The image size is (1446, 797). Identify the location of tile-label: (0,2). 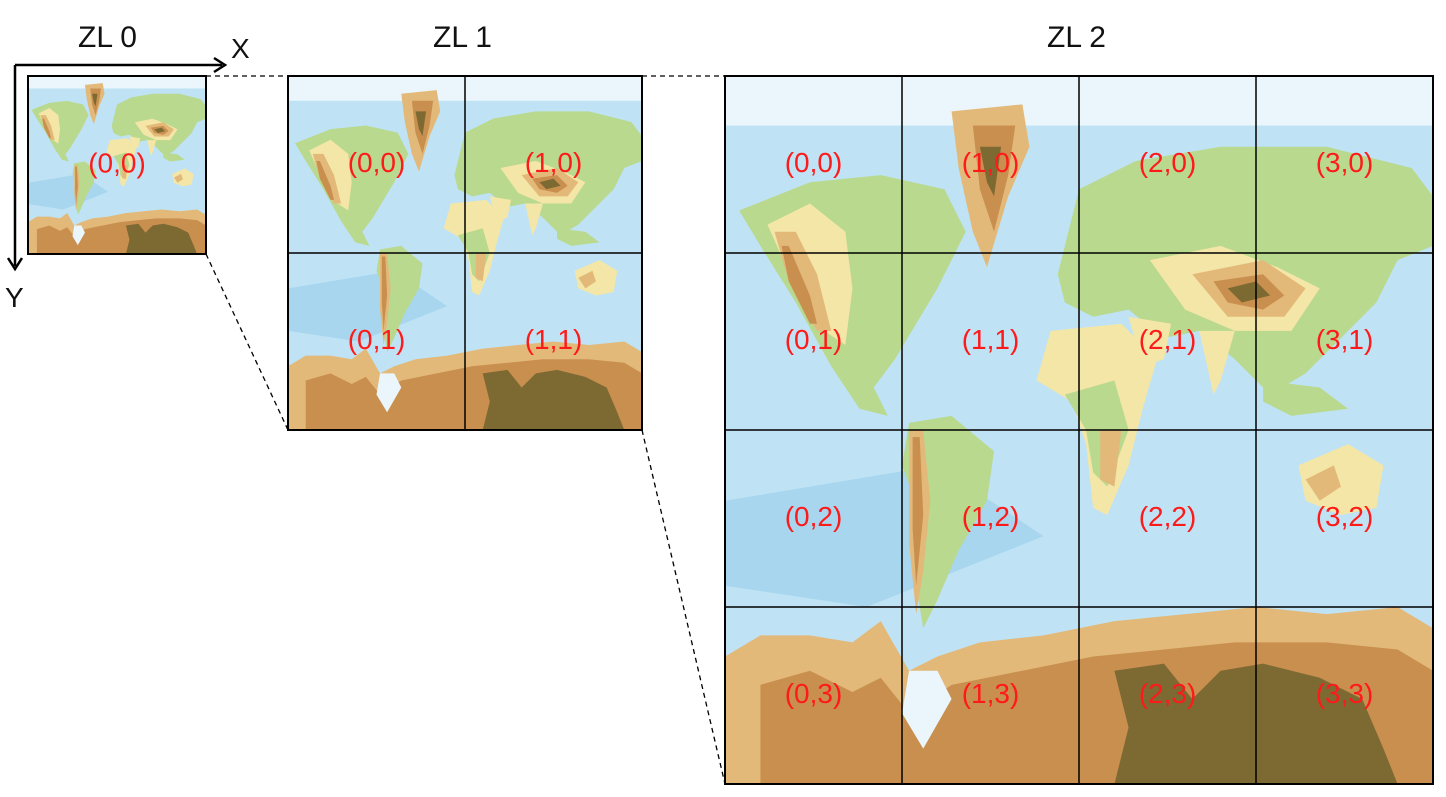
(814, 516).